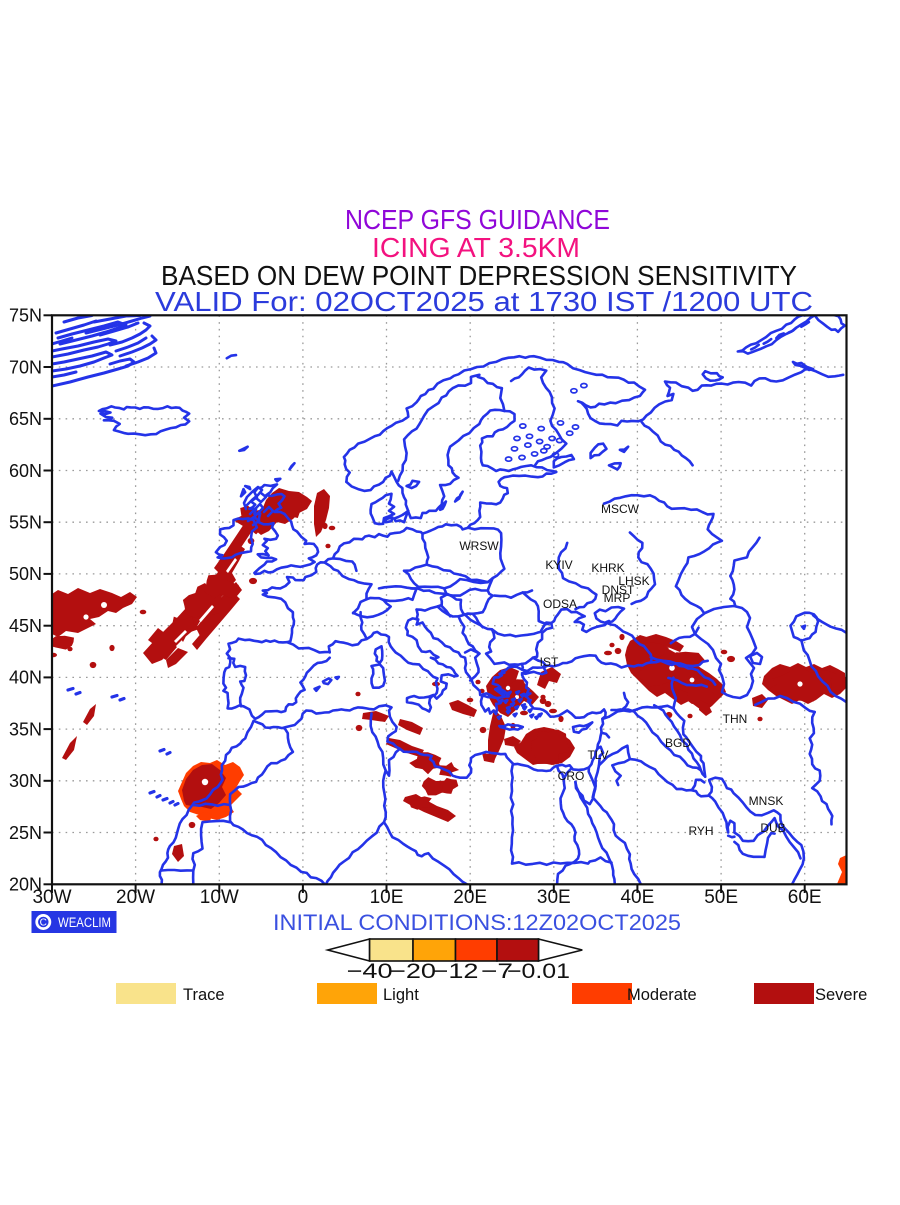 The image size is (900, 1205). What do you see at coordinates (370, 971) in the screenshot?
I see `svg-text: −40` at bounding box center [370, 971].